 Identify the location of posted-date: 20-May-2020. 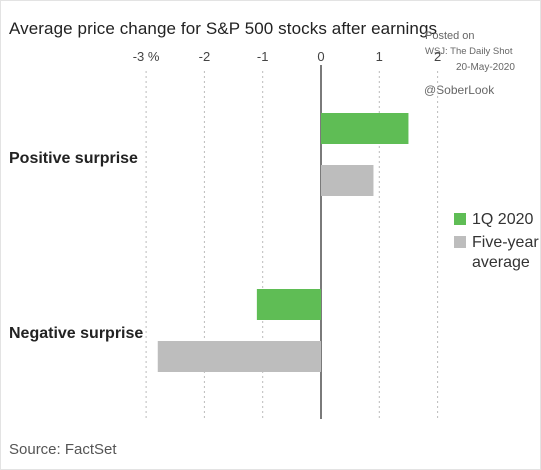
(485, 67).